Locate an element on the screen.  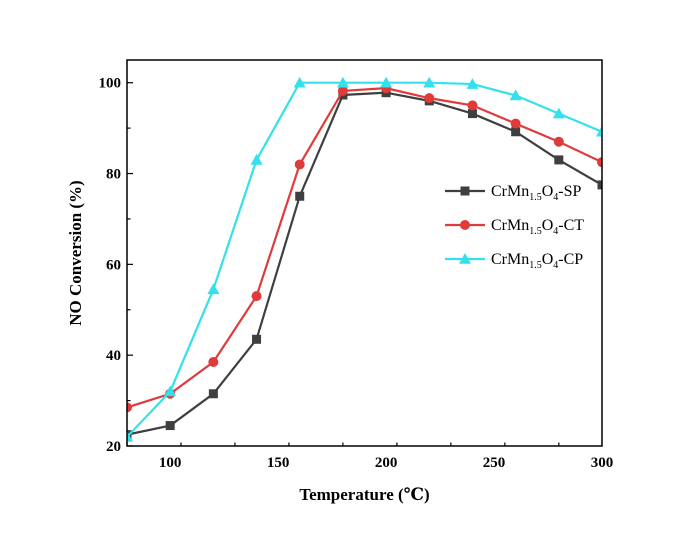
x-tick-label: 300 is located at coordinates (602, 463).